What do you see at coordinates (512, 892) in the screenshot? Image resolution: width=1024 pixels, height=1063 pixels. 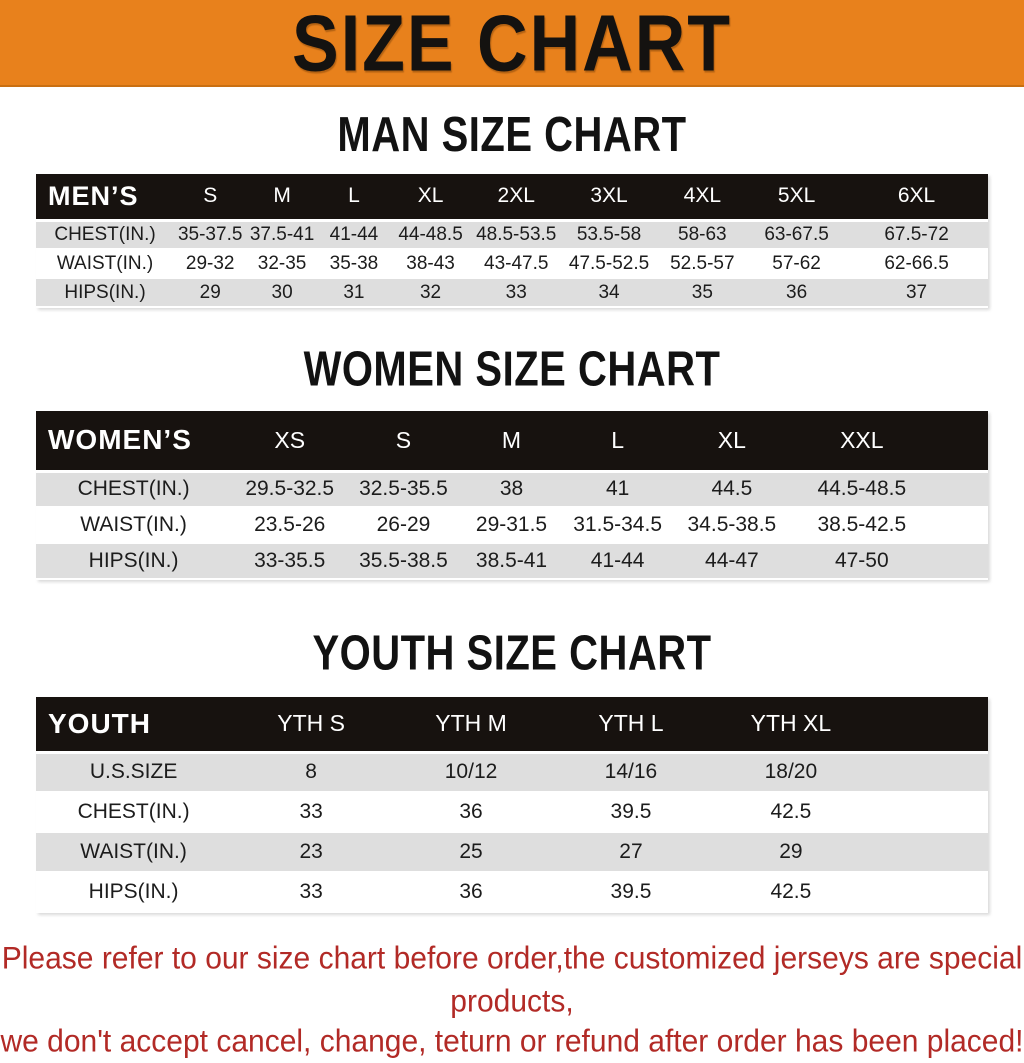 I see `youth-hips-row: HIPS(IN.) 33 36 39.5 42.5` at bounding box center [512, 892].